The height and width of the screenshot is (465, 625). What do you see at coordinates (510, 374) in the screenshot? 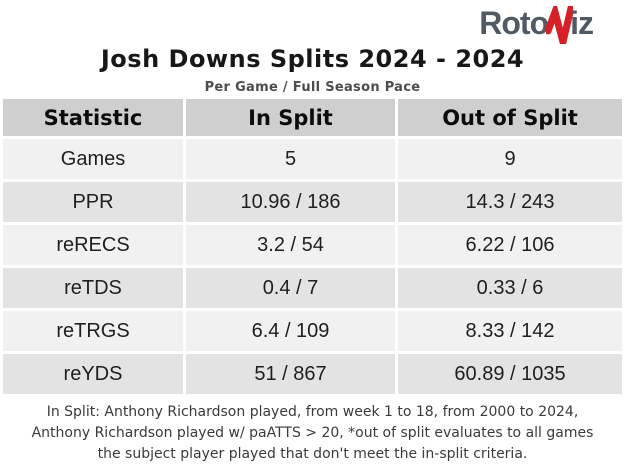
I see `out-of-split-value: 60.89 / 1035` at bounding box center [510, 374].